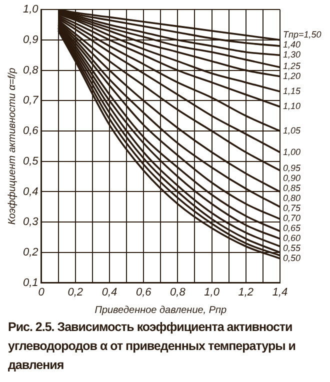 Image resolution: width=330 pixels, height=382 pixels. I want to click on y-tick-label: 0,5, so click(31, 161).